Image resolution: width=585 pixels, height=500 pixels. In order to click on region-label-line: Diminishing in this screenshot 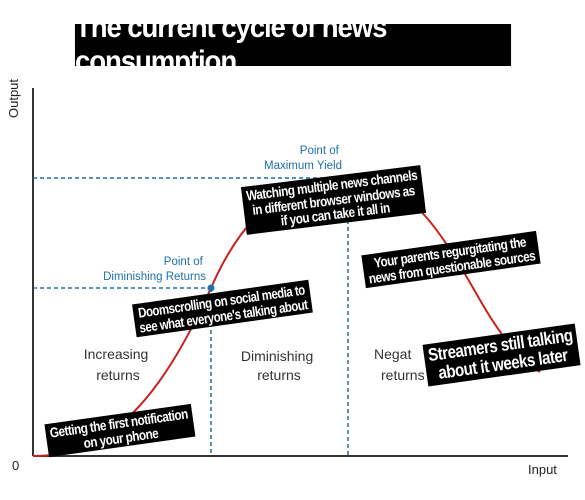, I will do `click(277, 356)`.